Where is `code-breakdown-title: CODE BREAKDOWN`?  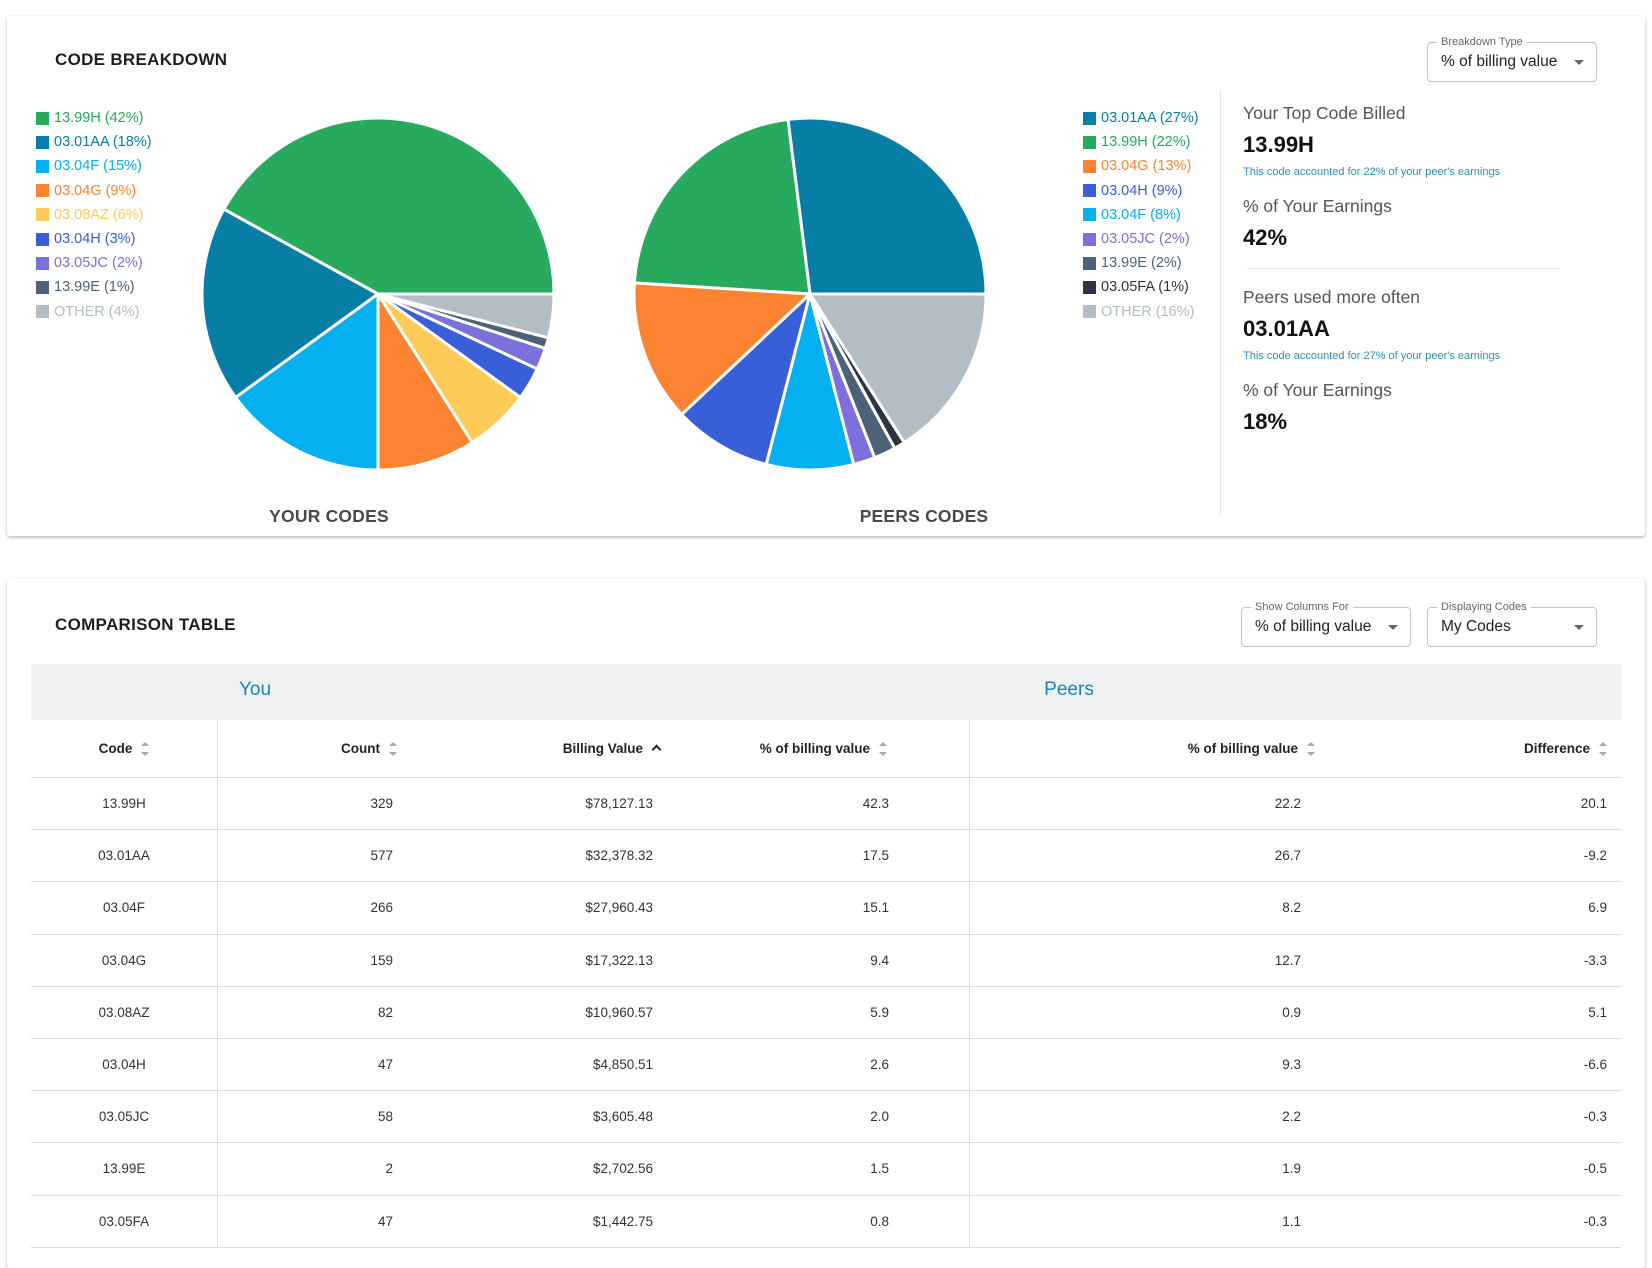 code-breakdown-title: CODE BREAKDOWN is located at coordinates (141, 59).